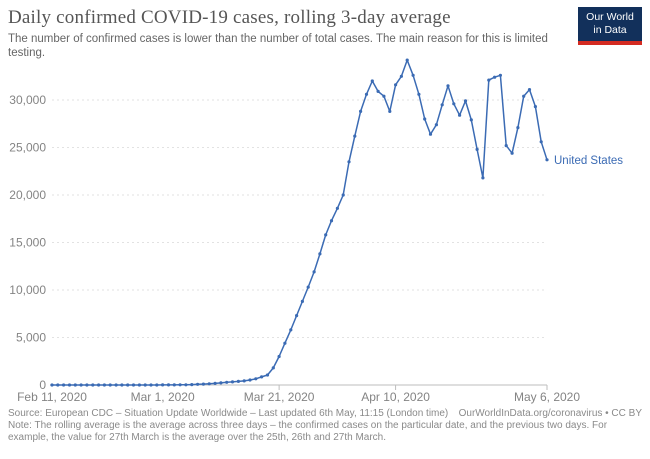 The width and height of the screenshot is (650, 459). I want to click on series-label-united-states: United States, so click(588, 161).